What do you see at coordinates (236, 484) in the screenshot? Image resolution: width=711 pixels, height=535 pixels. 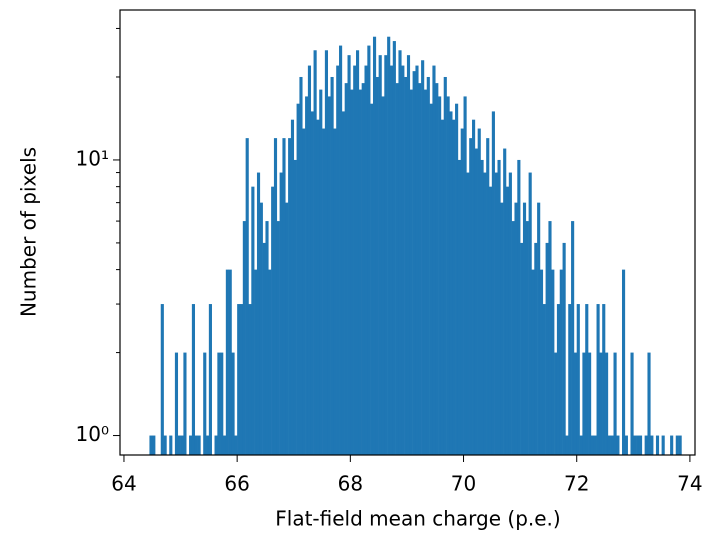 I see `x-tick-label: 66` at bounding box center [236, 484].